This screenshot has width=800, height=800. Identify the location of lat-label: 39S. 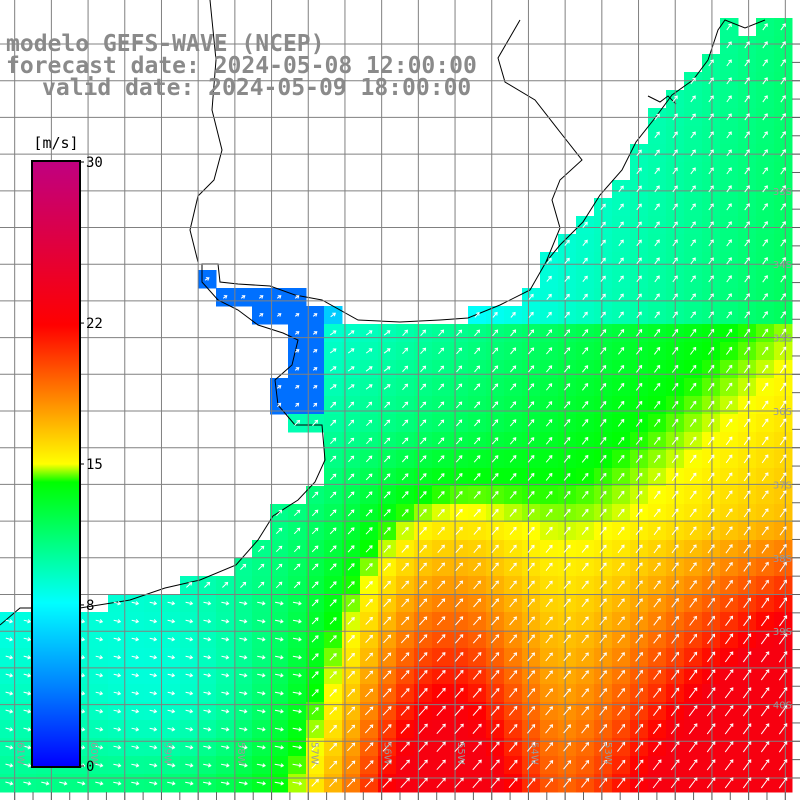
(782, 632).